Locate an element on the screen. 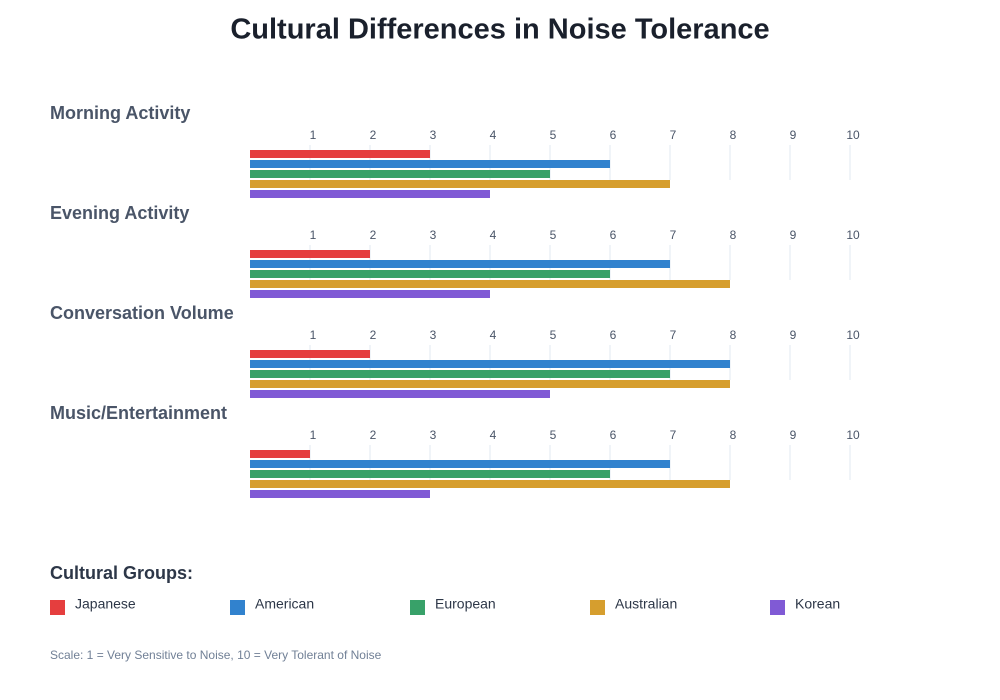 The image size is (1000, 700). group-title: Conversation Volume is located at coordinates (142, 313).